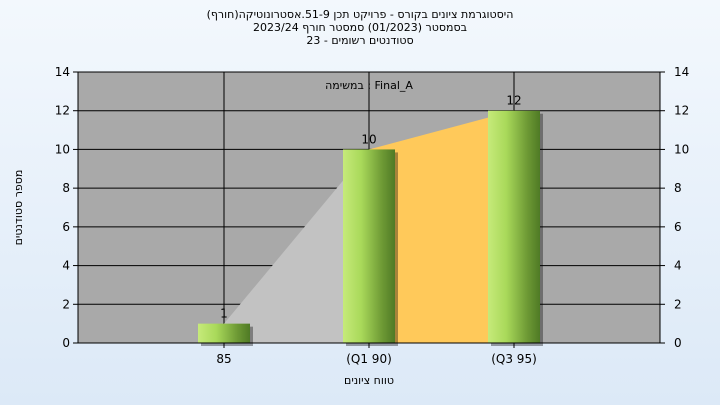 Image resolution: width=720 pixels, height=405 pixels. I want to click on chart-title-line3: סטודנטים רשומים - 23, so click(360, 40).